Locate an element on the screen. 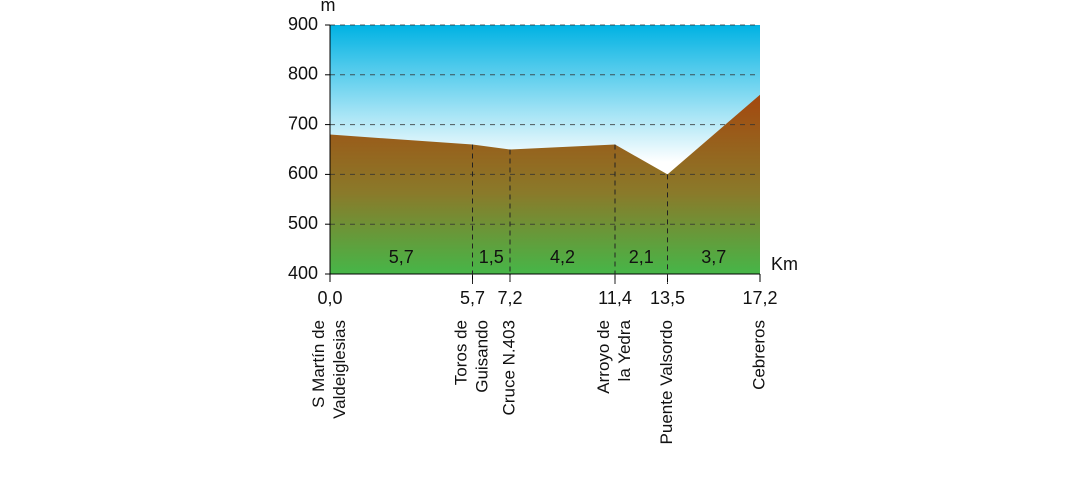 The image size is (1080, 480). y-tick-label: 500 is located at coordinates (303, 223).